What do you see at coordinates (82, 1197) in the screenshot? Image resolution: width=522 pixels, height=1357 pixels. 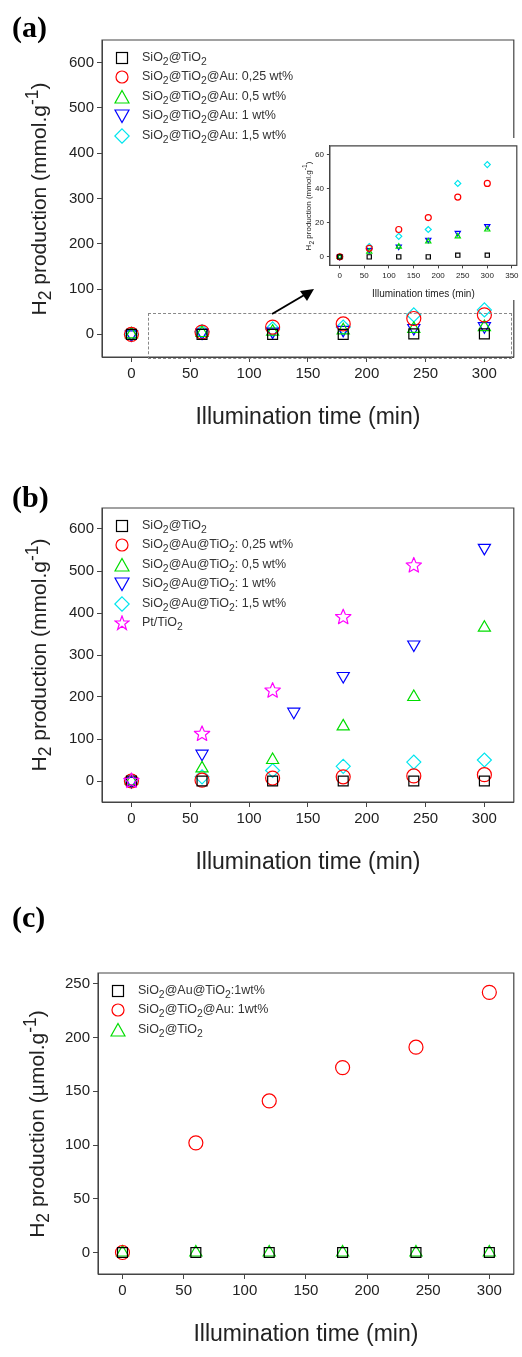 I see `y-tick-label: 50` at bounding box center [82, 1197].